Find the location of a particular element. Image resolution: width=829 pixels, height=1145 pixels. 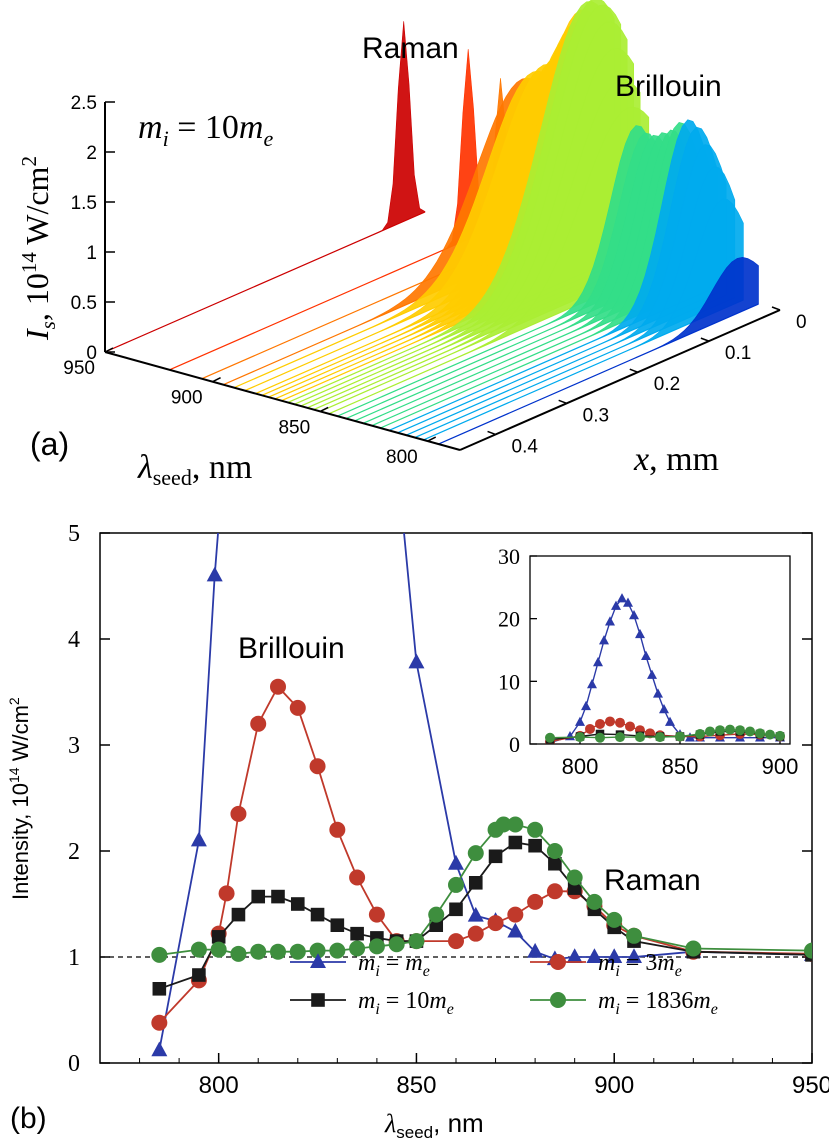

x-tick-label: 0.2 is located at coordinates (667, 384).